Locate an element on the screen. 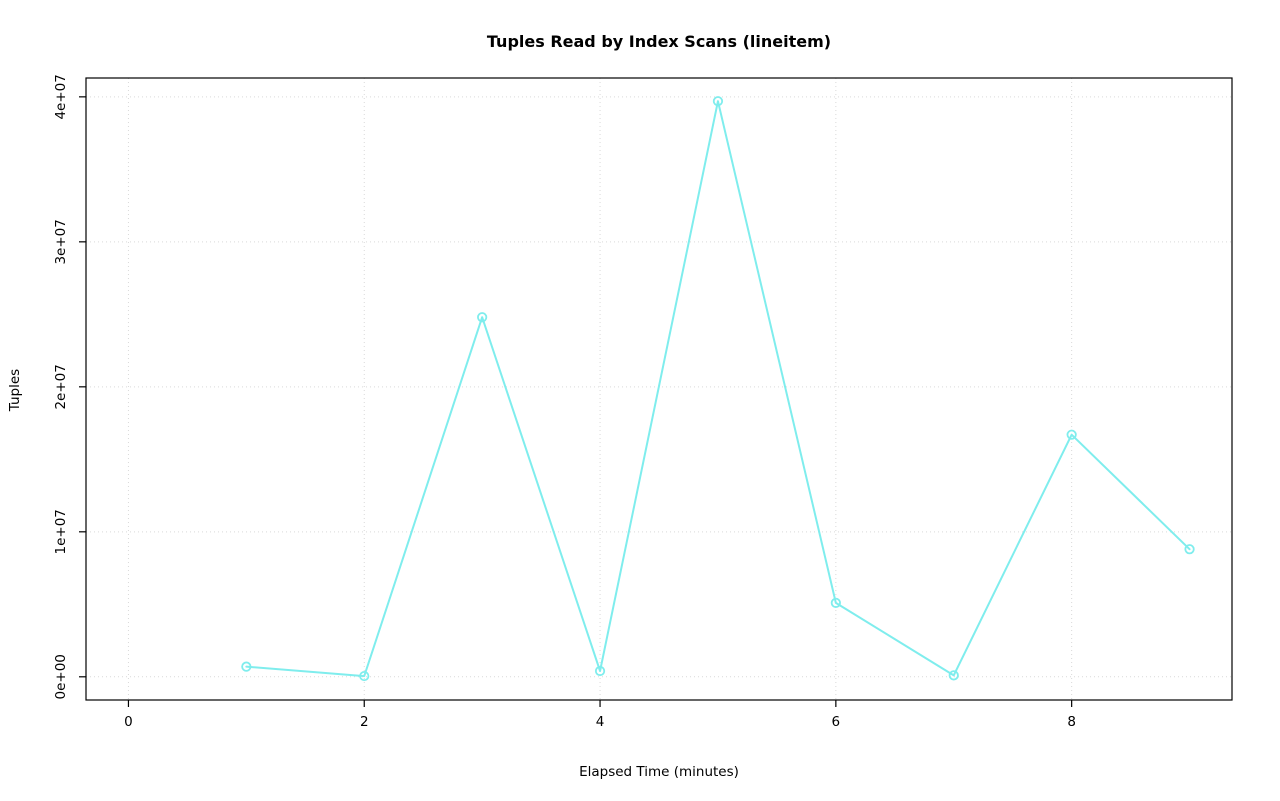  y-tick-label: 2e+07 is located at coordinates (61, 386).